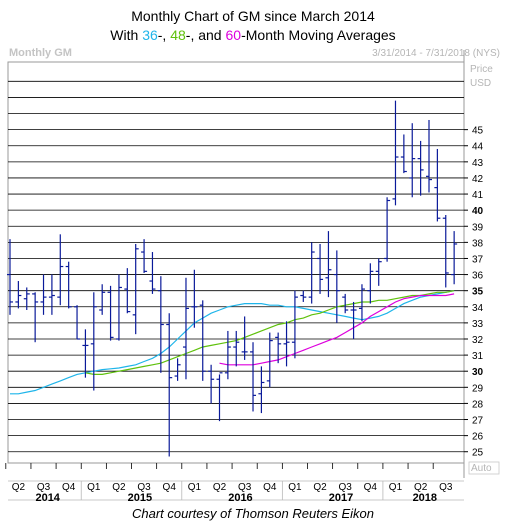  What do you see at coordinates (233, 35) in the screenshot?
I see `ma60-legend-label: 60` at bounding box center [233, 35].